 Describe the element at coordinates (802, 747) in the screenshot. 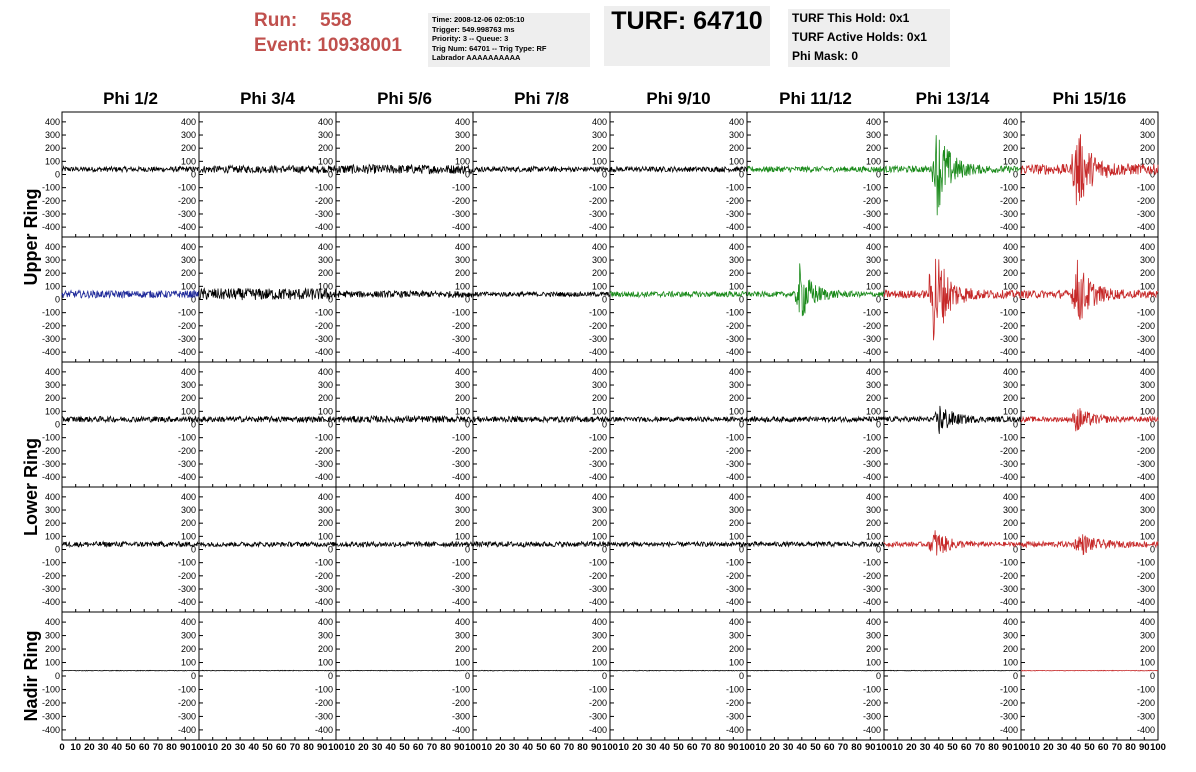

I see `x-tick-label: 40` at that location.